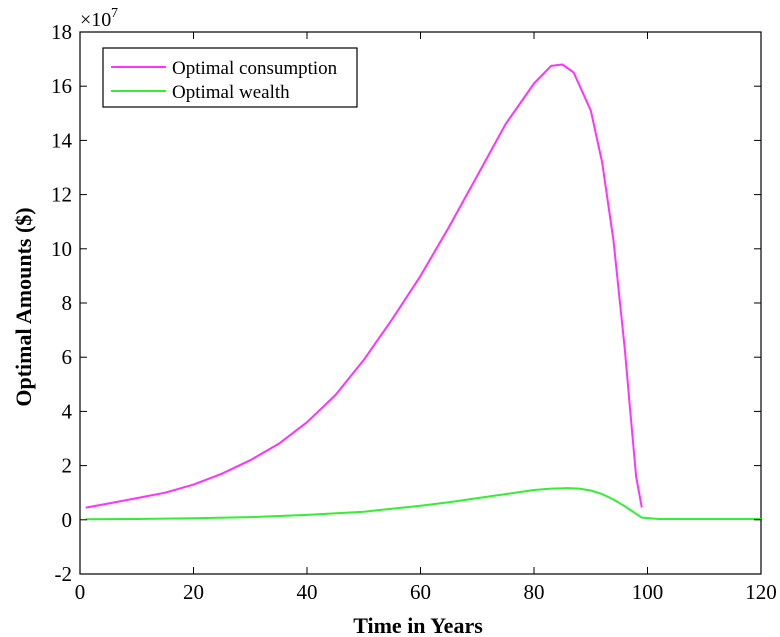 The image size is (780, 637). I want to click on y-tick-label: 8, so click(67, 303).